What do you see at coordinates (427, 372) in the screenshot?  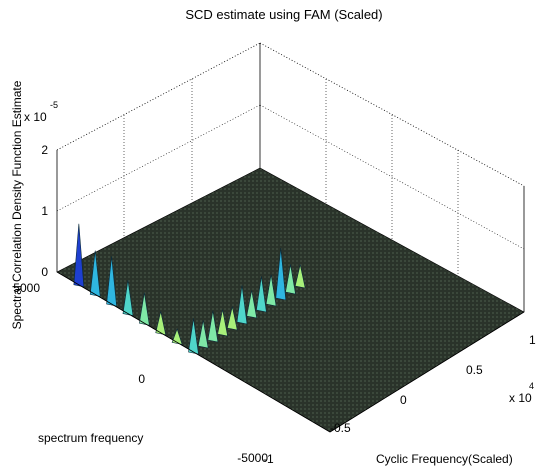 I see `x-axis-edge` at bounding box center [427, 372].